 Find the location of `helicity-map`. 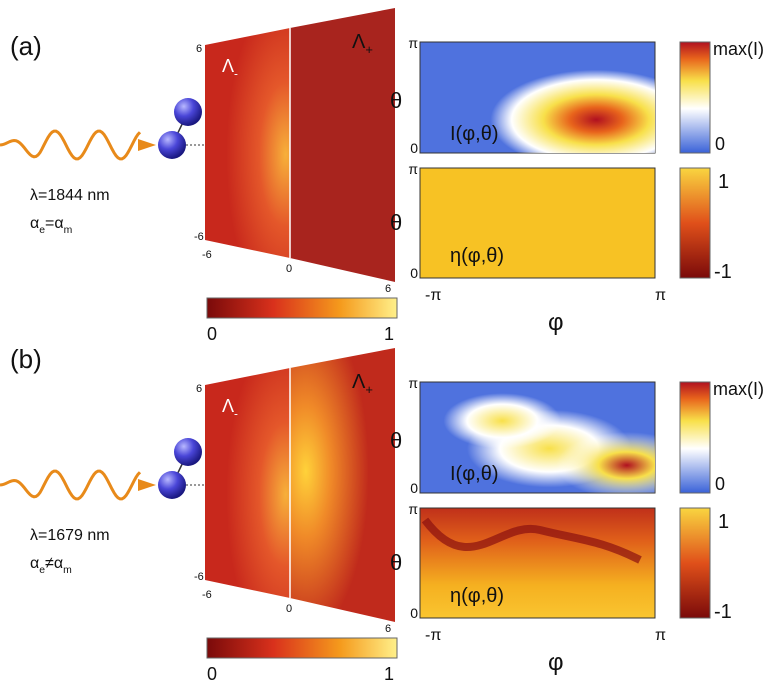

helicity-map is located at coordinates (537, 223).